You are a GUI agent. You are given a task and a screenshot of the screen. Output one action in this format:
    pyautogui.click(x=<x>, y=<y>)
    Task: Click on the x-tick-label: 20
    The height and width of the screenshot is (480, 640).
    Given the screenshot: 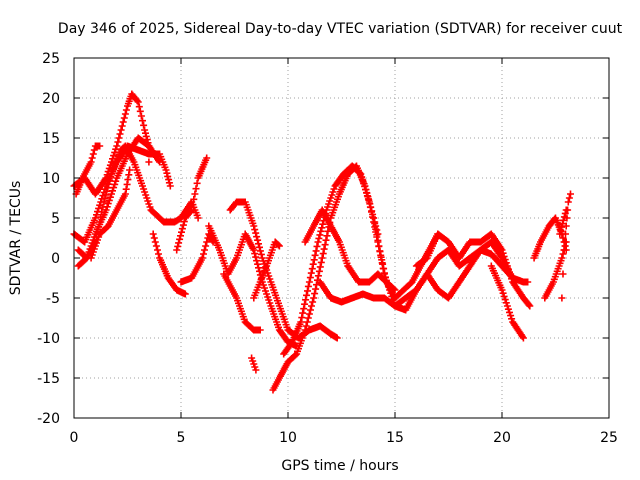 What is the action you would take?
    pyautogui.click(x=502, y=438)
    